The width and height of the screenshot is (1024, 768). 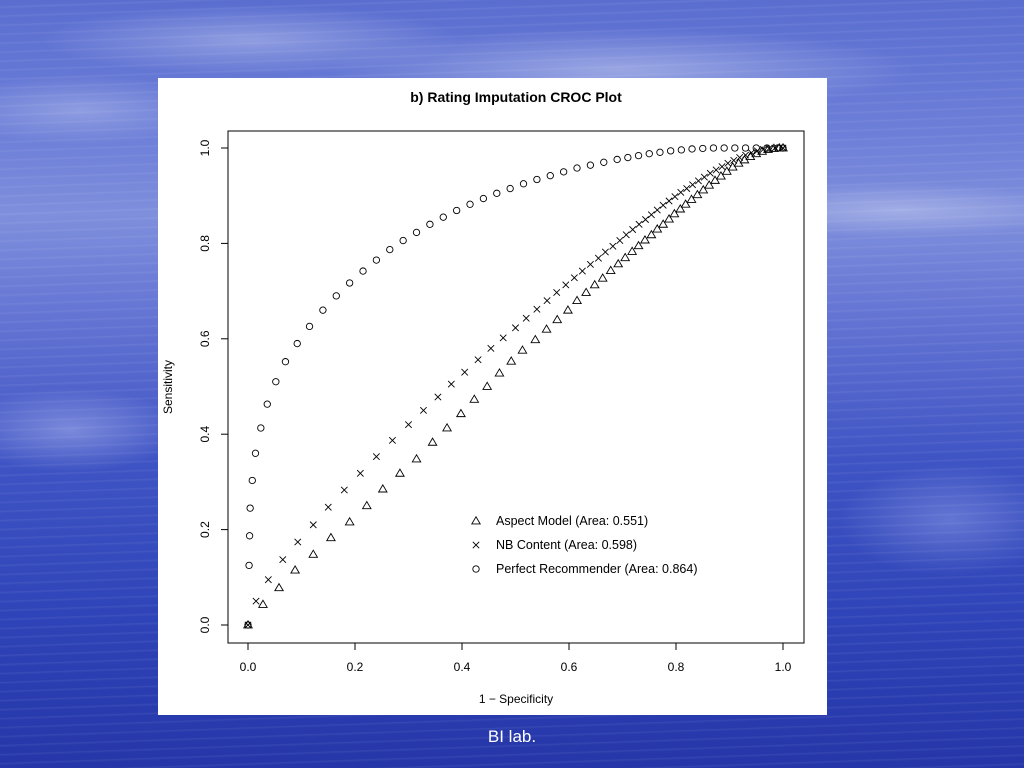 I want to click on x-tick-label: 0.0, so click(x=248, y=667).